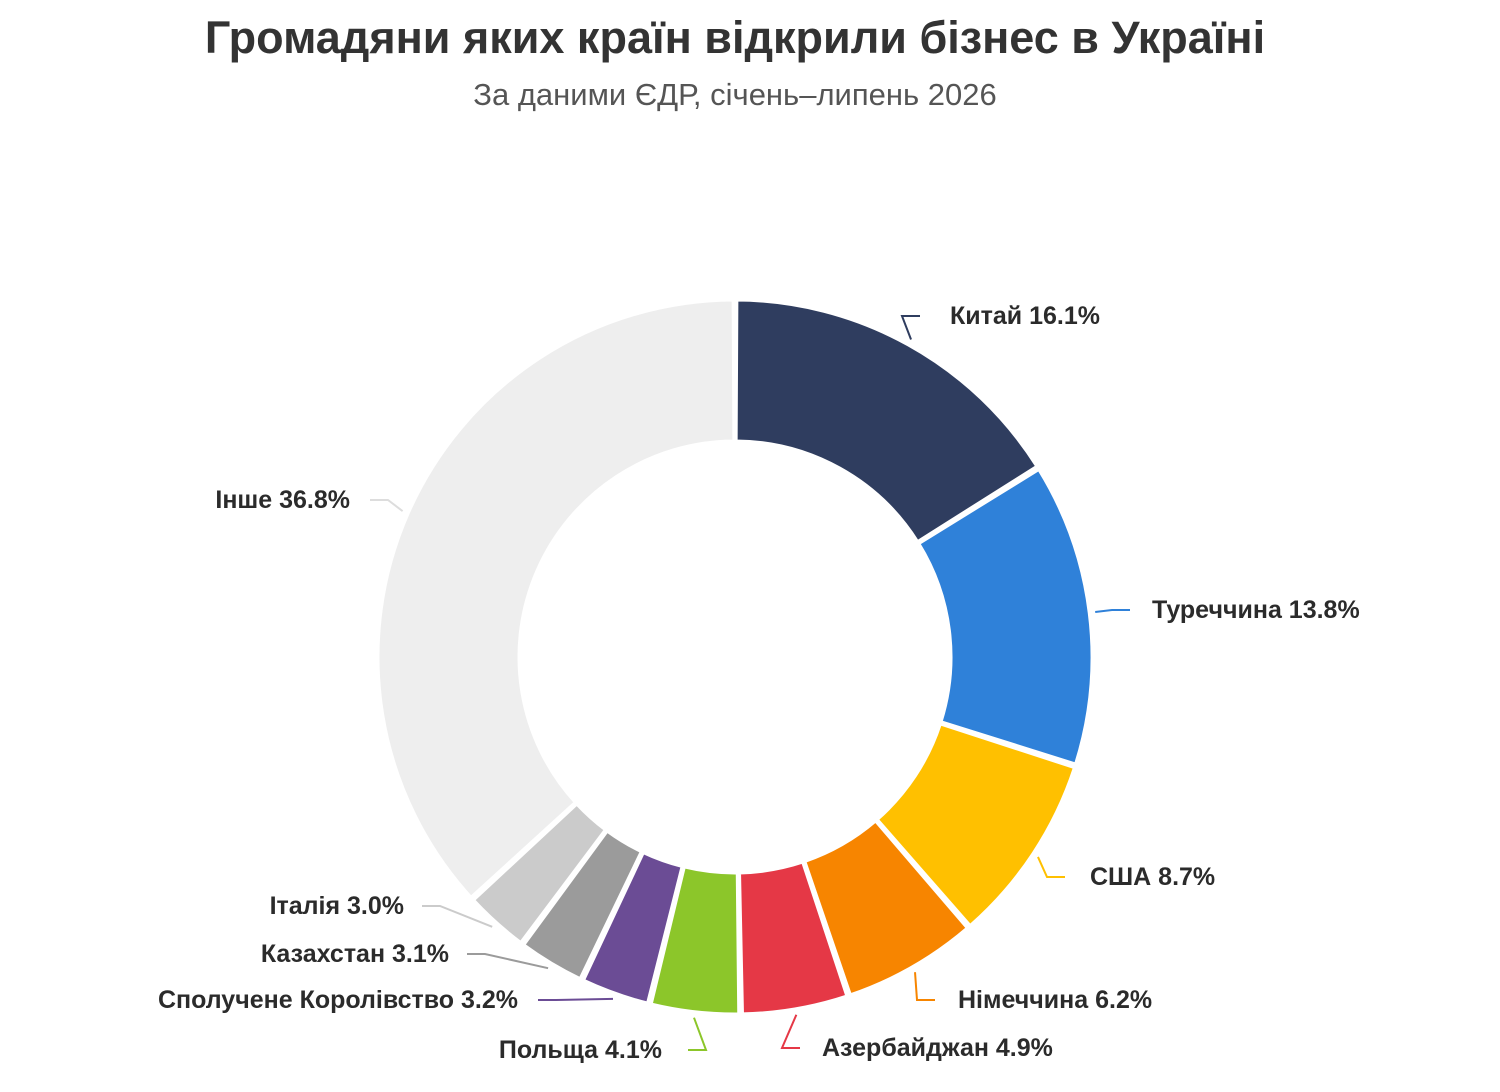 This screenshot has width=1500, height=1092. What do you see at coordinates (1152, 877) in the screenshot?
I see `slice-label: США 8.7%` at bounding box center [1152, 877].